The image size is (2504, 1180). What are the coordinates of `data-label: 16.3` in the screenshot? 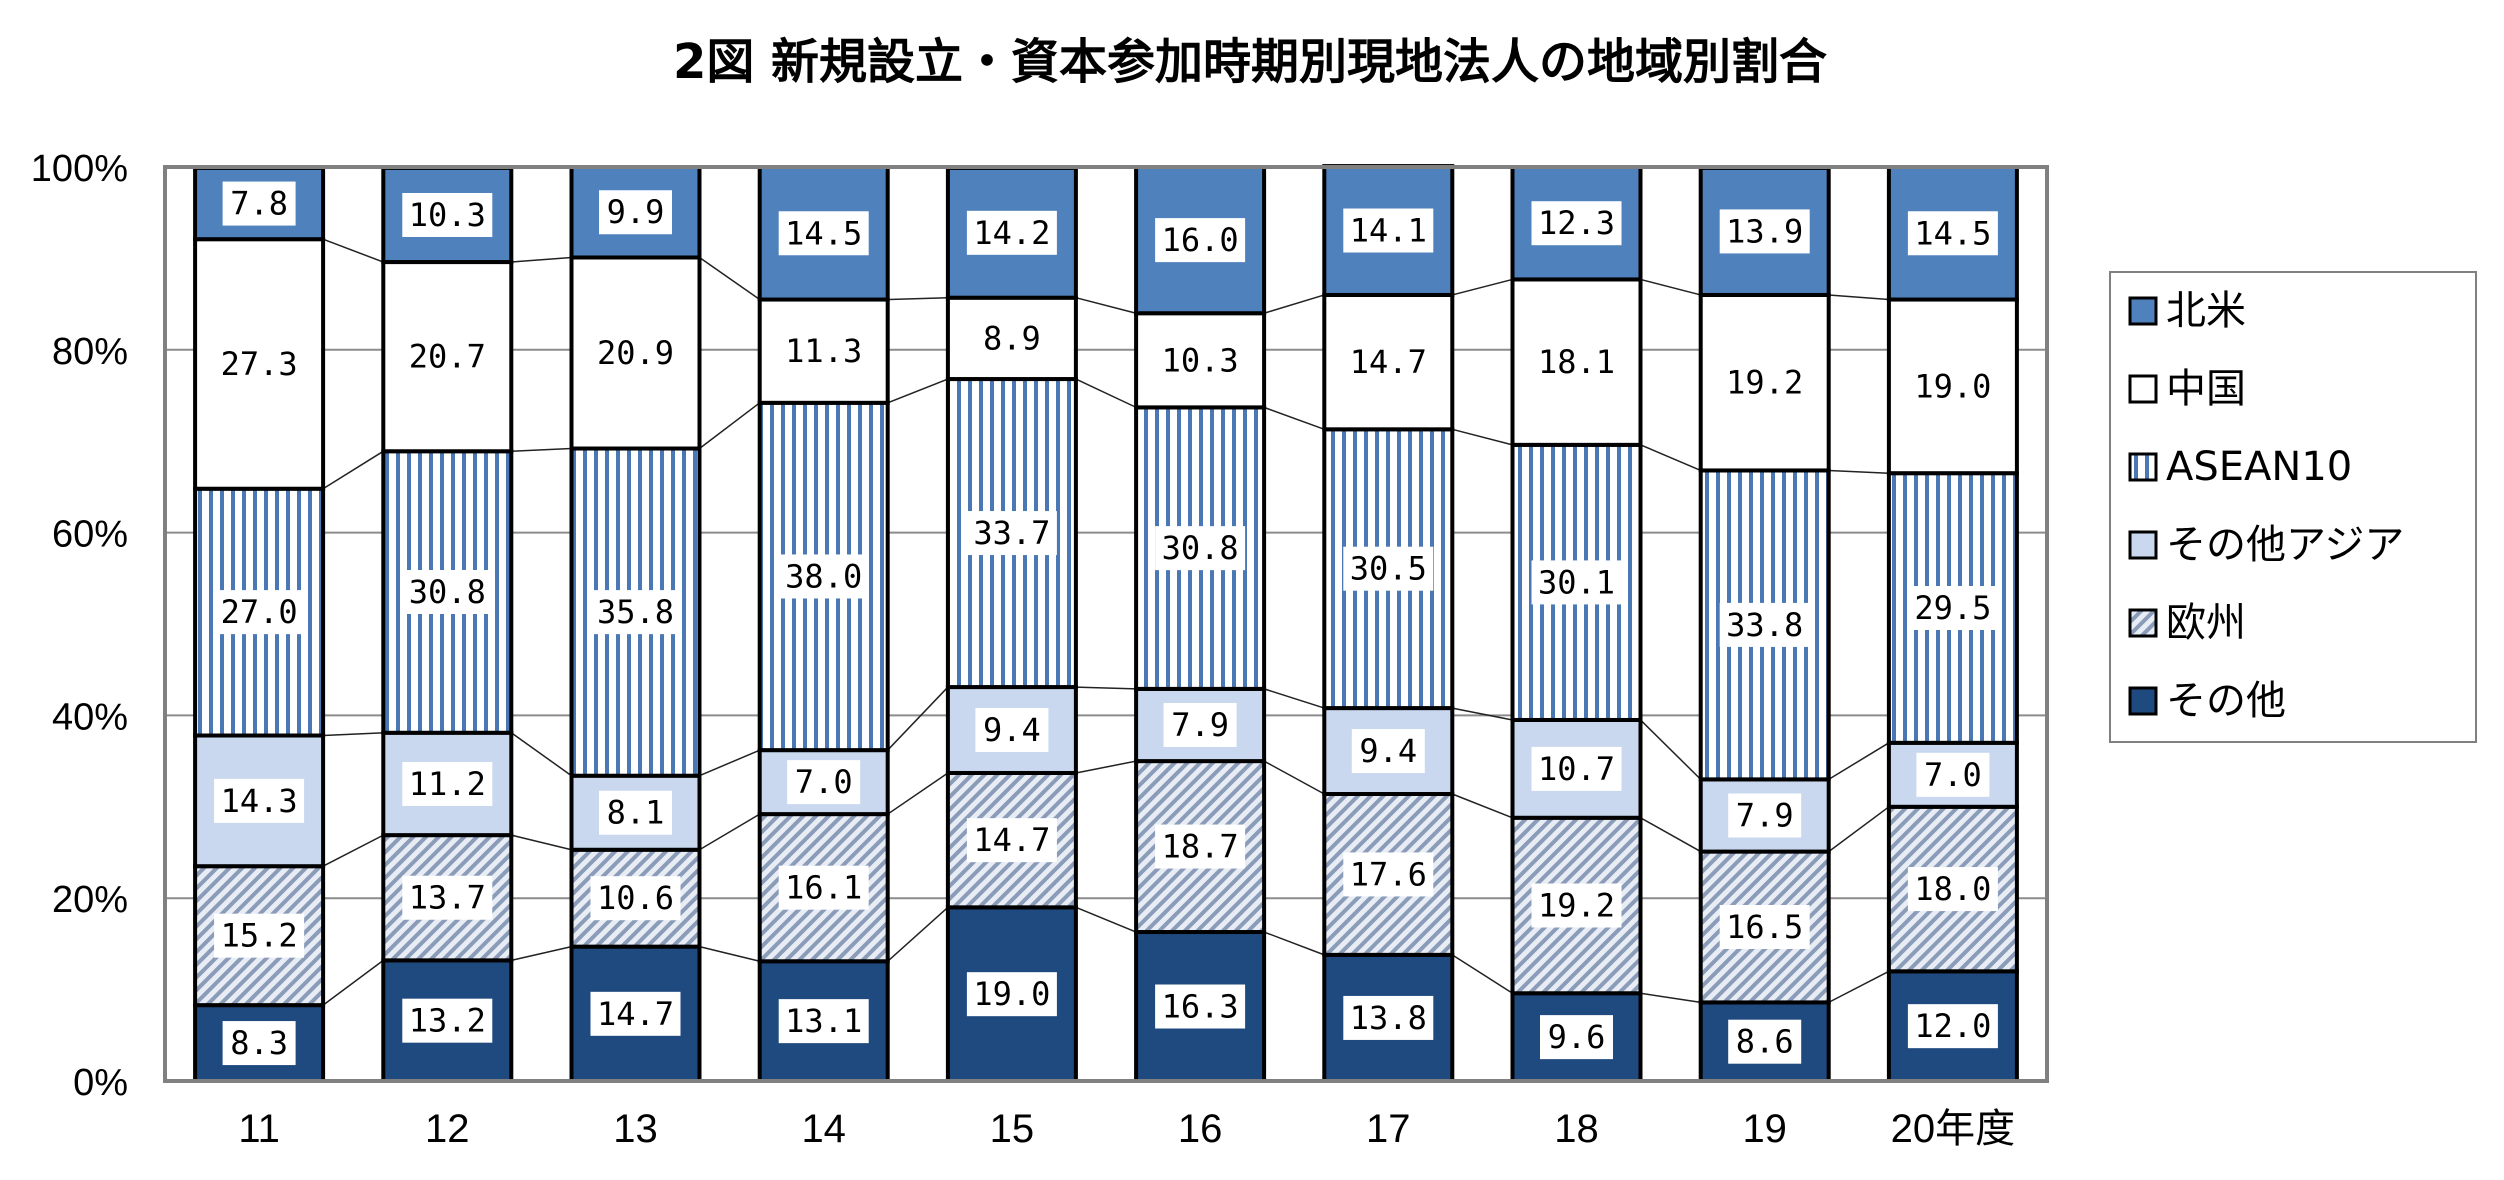 It's located at (1200, 1007).